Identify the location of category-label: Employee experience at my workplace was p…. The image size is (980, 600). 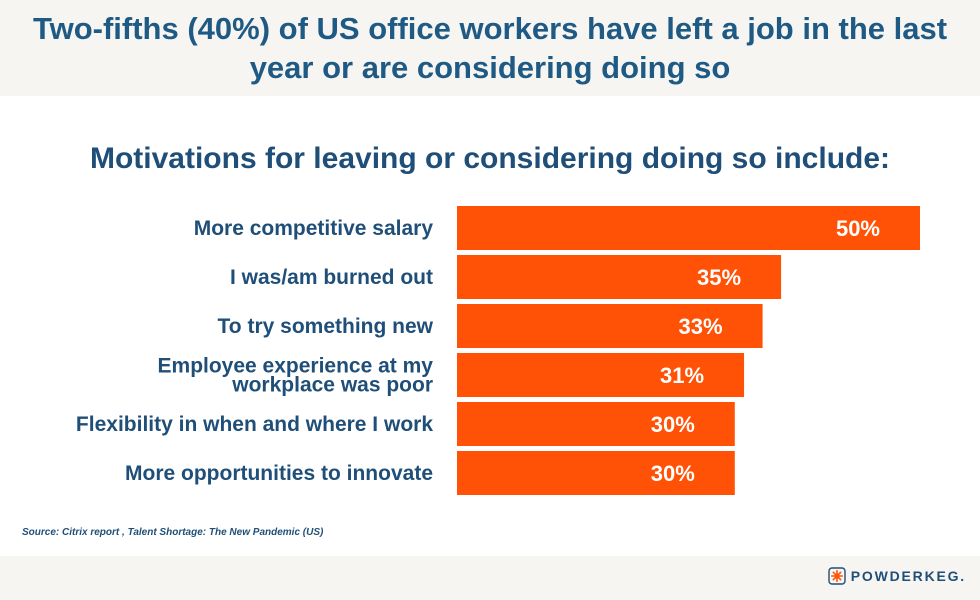
(296, 376).